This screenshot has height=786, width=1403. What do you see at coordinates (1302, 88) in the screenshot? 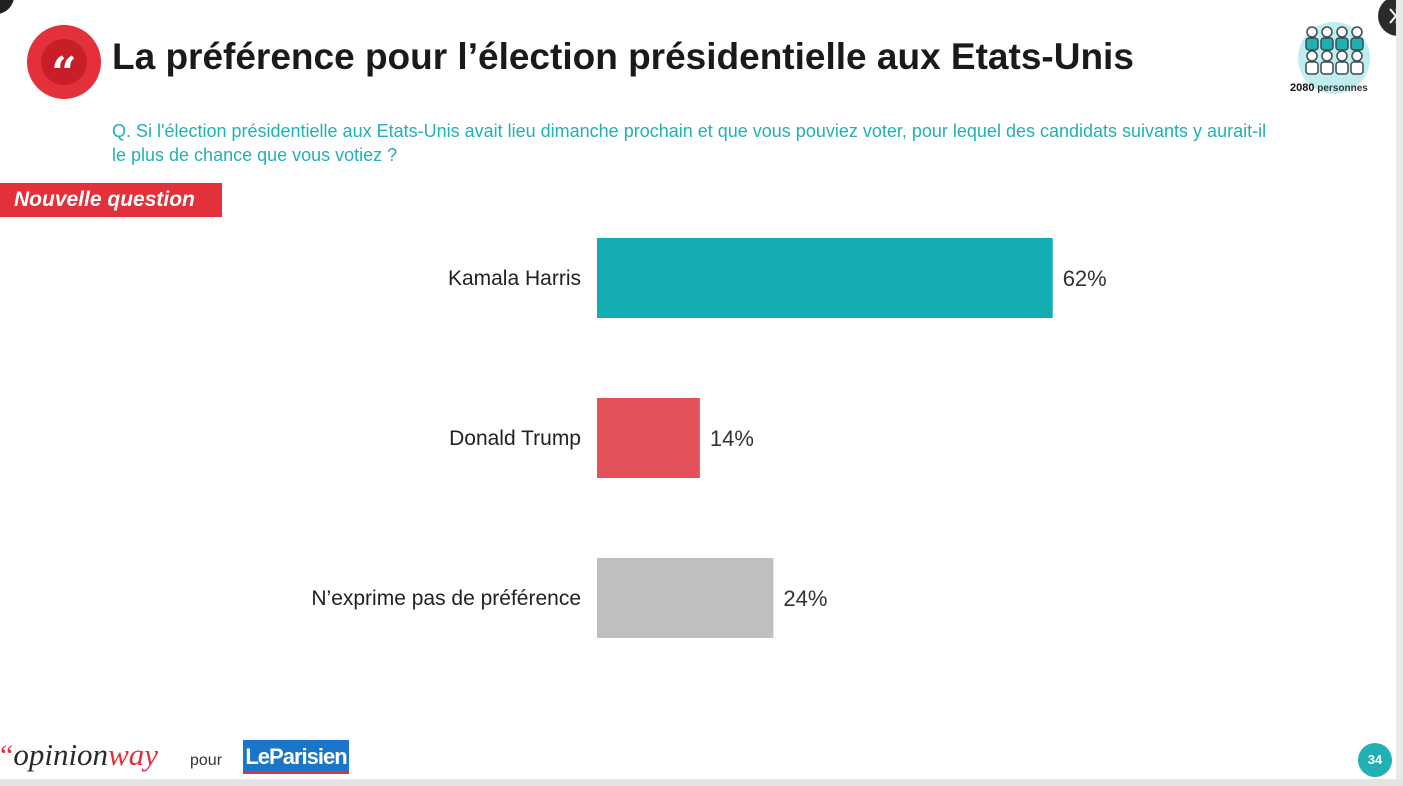
I see `sample-count: 2080` at bounding box center [1302, 88].